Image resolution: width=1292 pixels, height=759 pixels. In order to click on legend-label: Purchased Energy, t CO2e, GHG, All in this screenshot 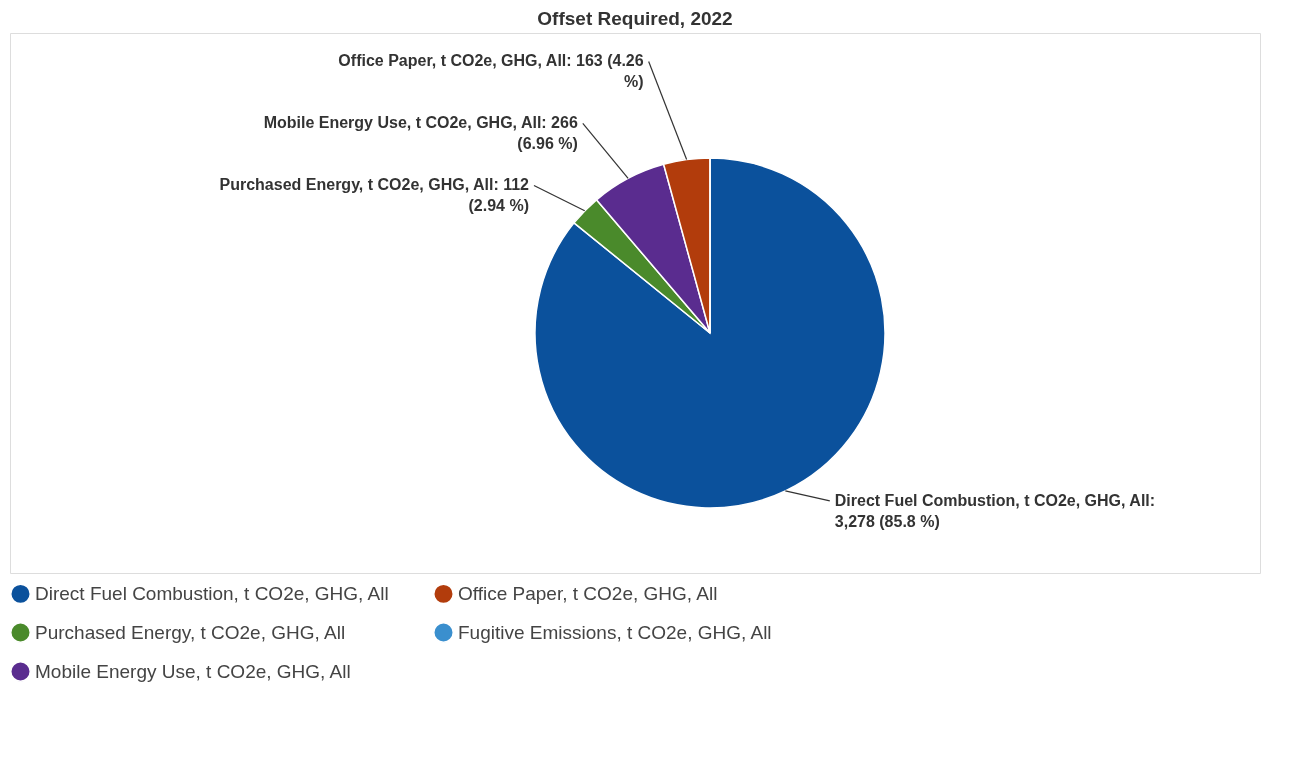, I will do `click(190, 632)`.